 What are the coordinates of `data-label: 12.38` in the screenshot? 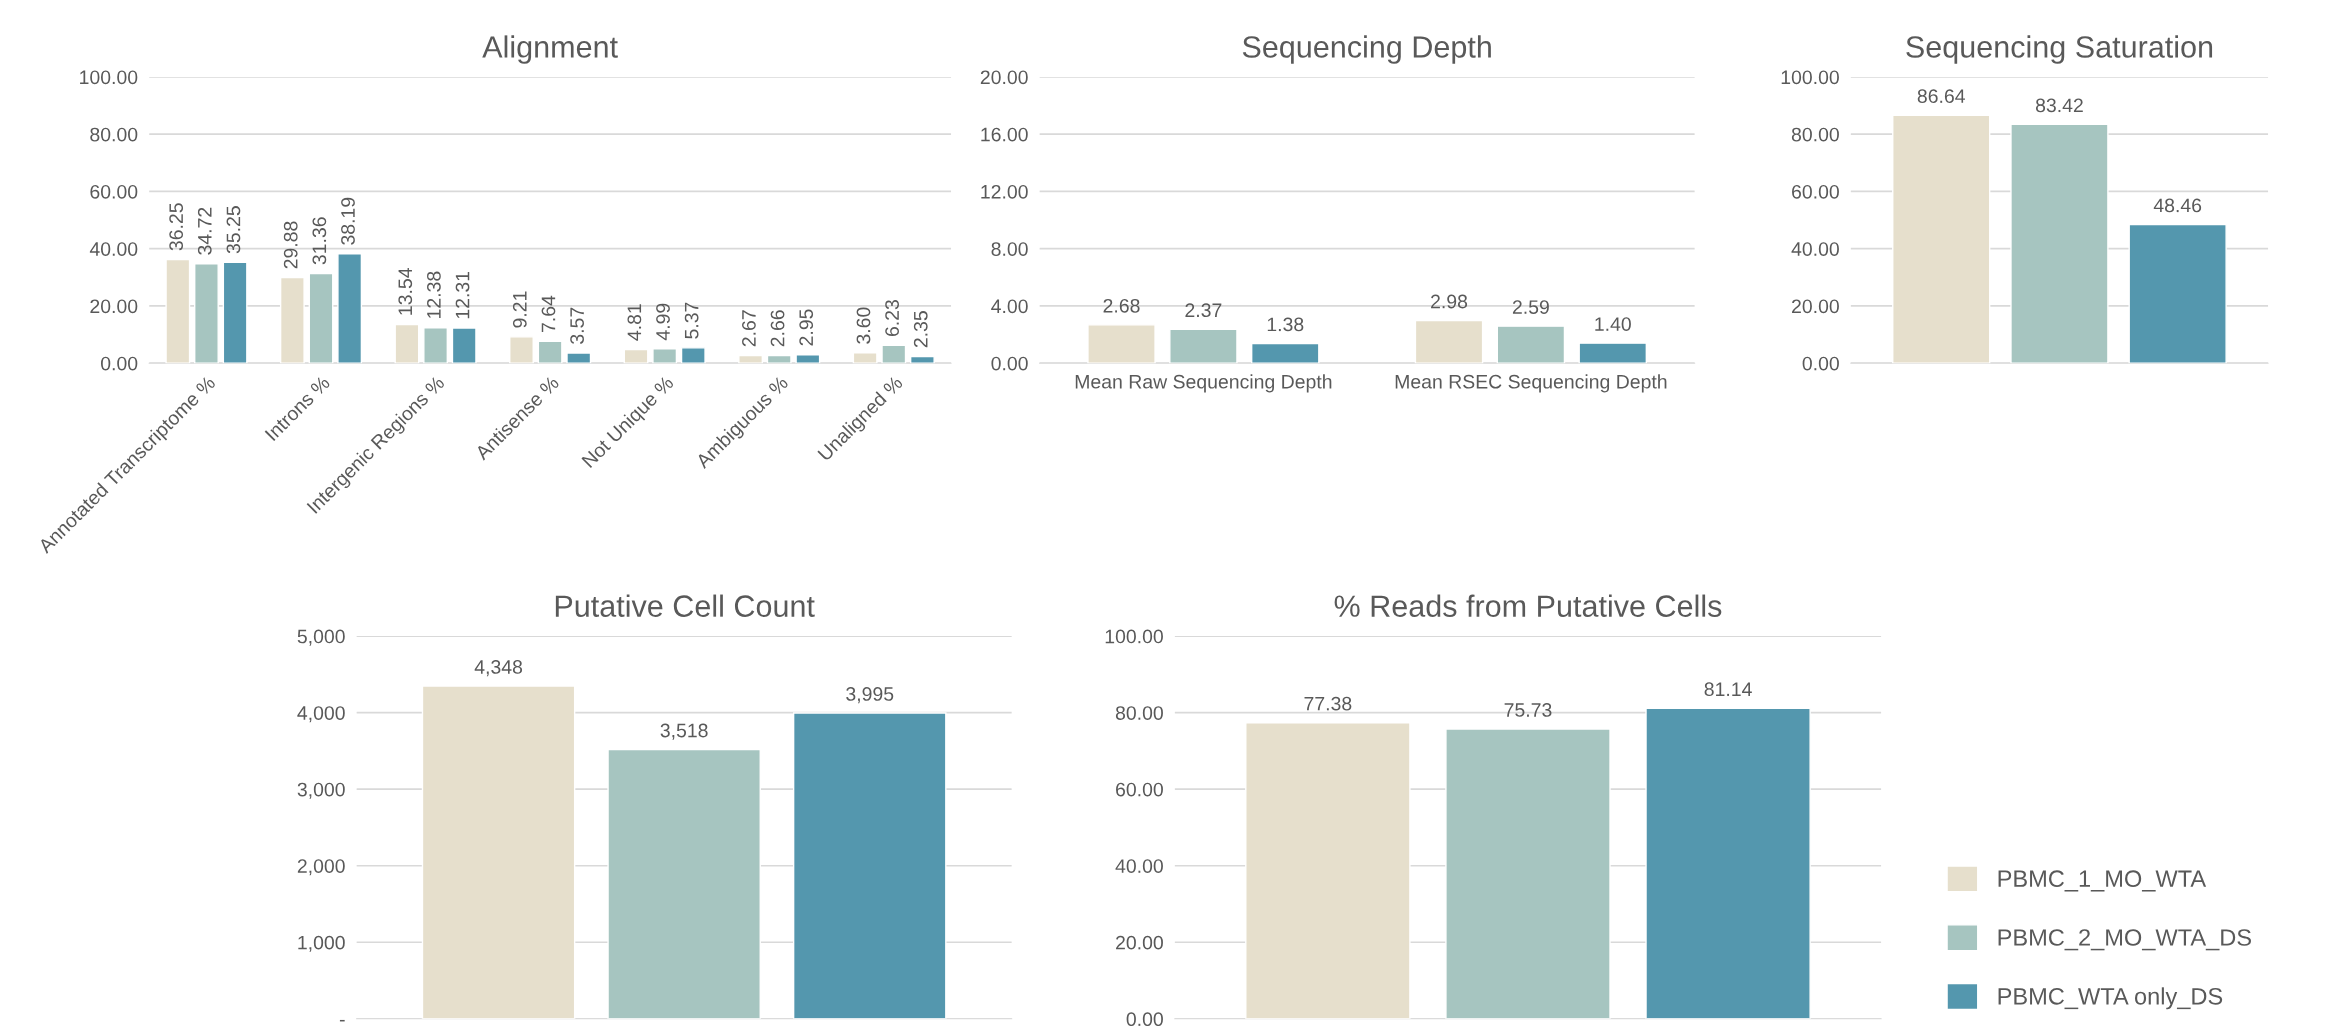 It's located at (434, 294).